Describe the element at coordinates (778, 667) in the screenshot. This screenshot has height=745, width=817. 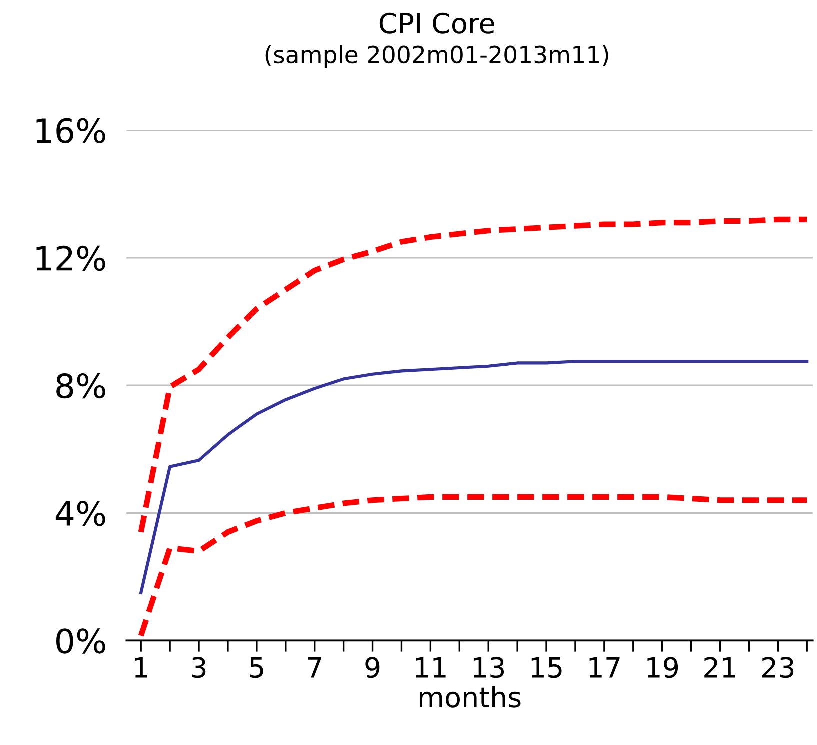
I see `x-tick-label: 23` at that location.